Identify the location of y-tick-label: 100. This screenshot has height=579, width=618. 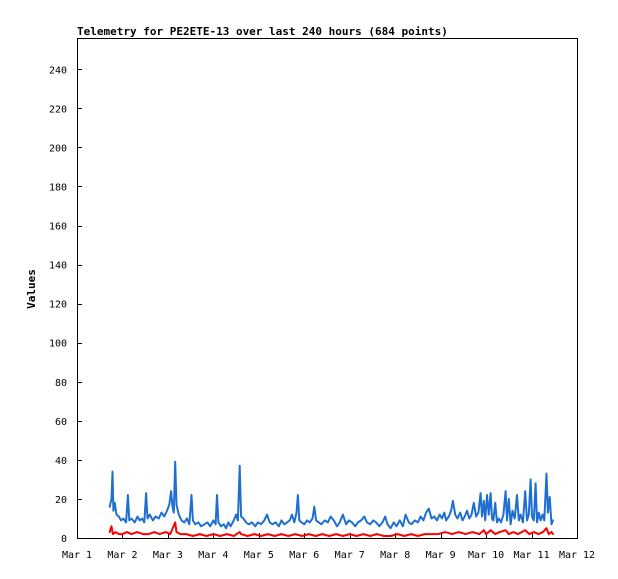
(58, 344).